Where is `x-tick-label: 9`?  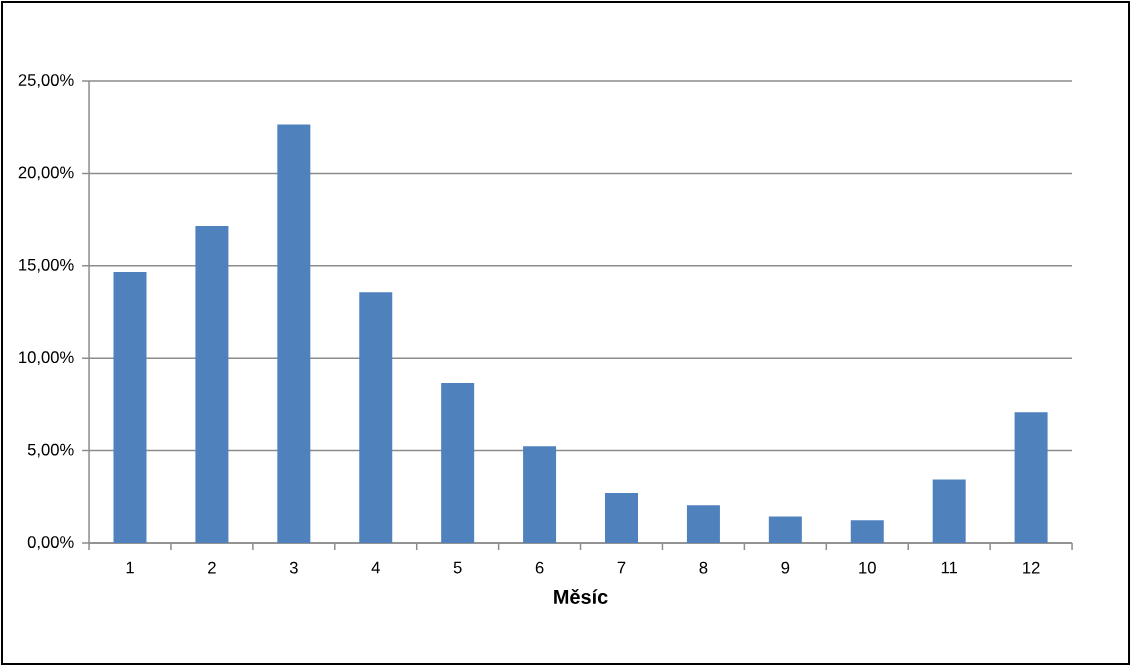 x-tick-label: 9 is located at coordinates (785, 567).